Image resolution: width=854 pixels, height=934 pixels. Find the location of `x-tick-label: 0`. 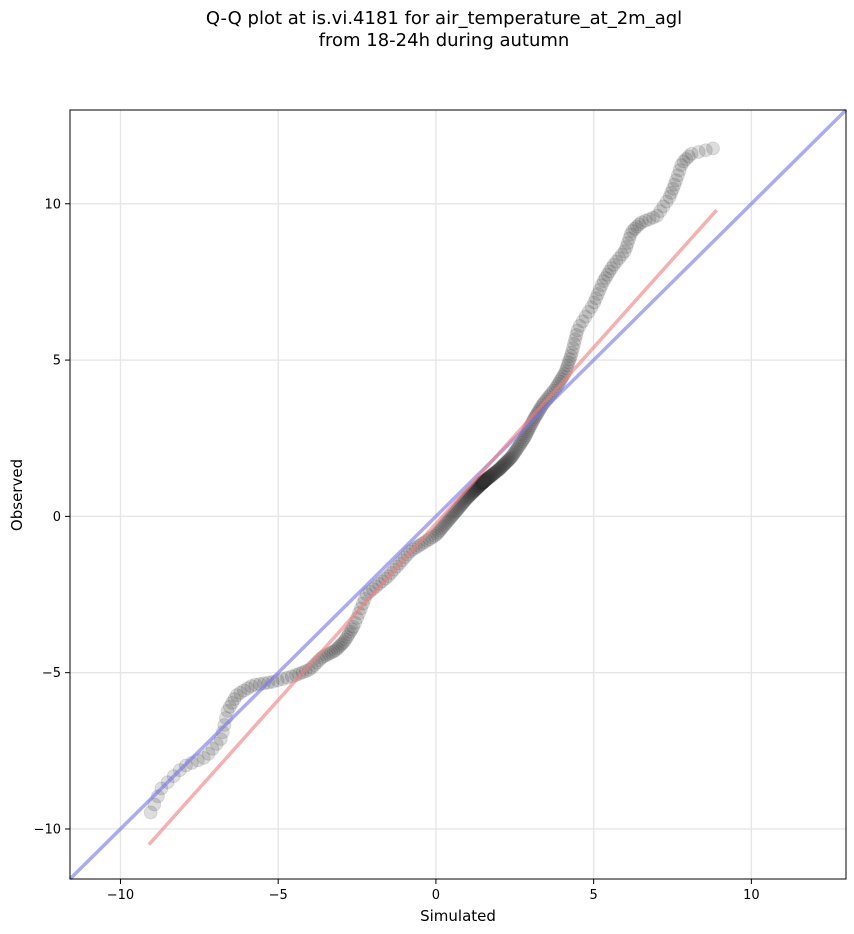

x-tick-label: 0 is located at coordinates (436, 895).